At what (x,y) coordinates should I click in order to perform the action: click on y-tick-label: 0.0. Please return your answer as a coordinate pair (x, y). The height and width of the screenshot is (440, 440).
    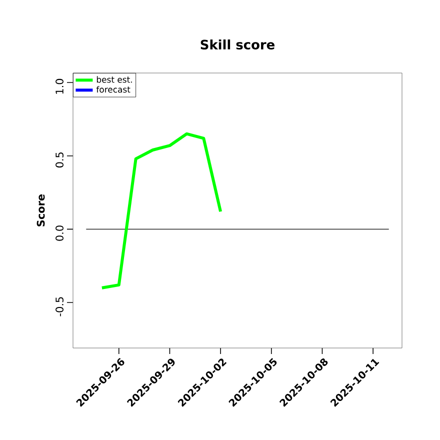
    Looking at the image, I should click on (60, 233).